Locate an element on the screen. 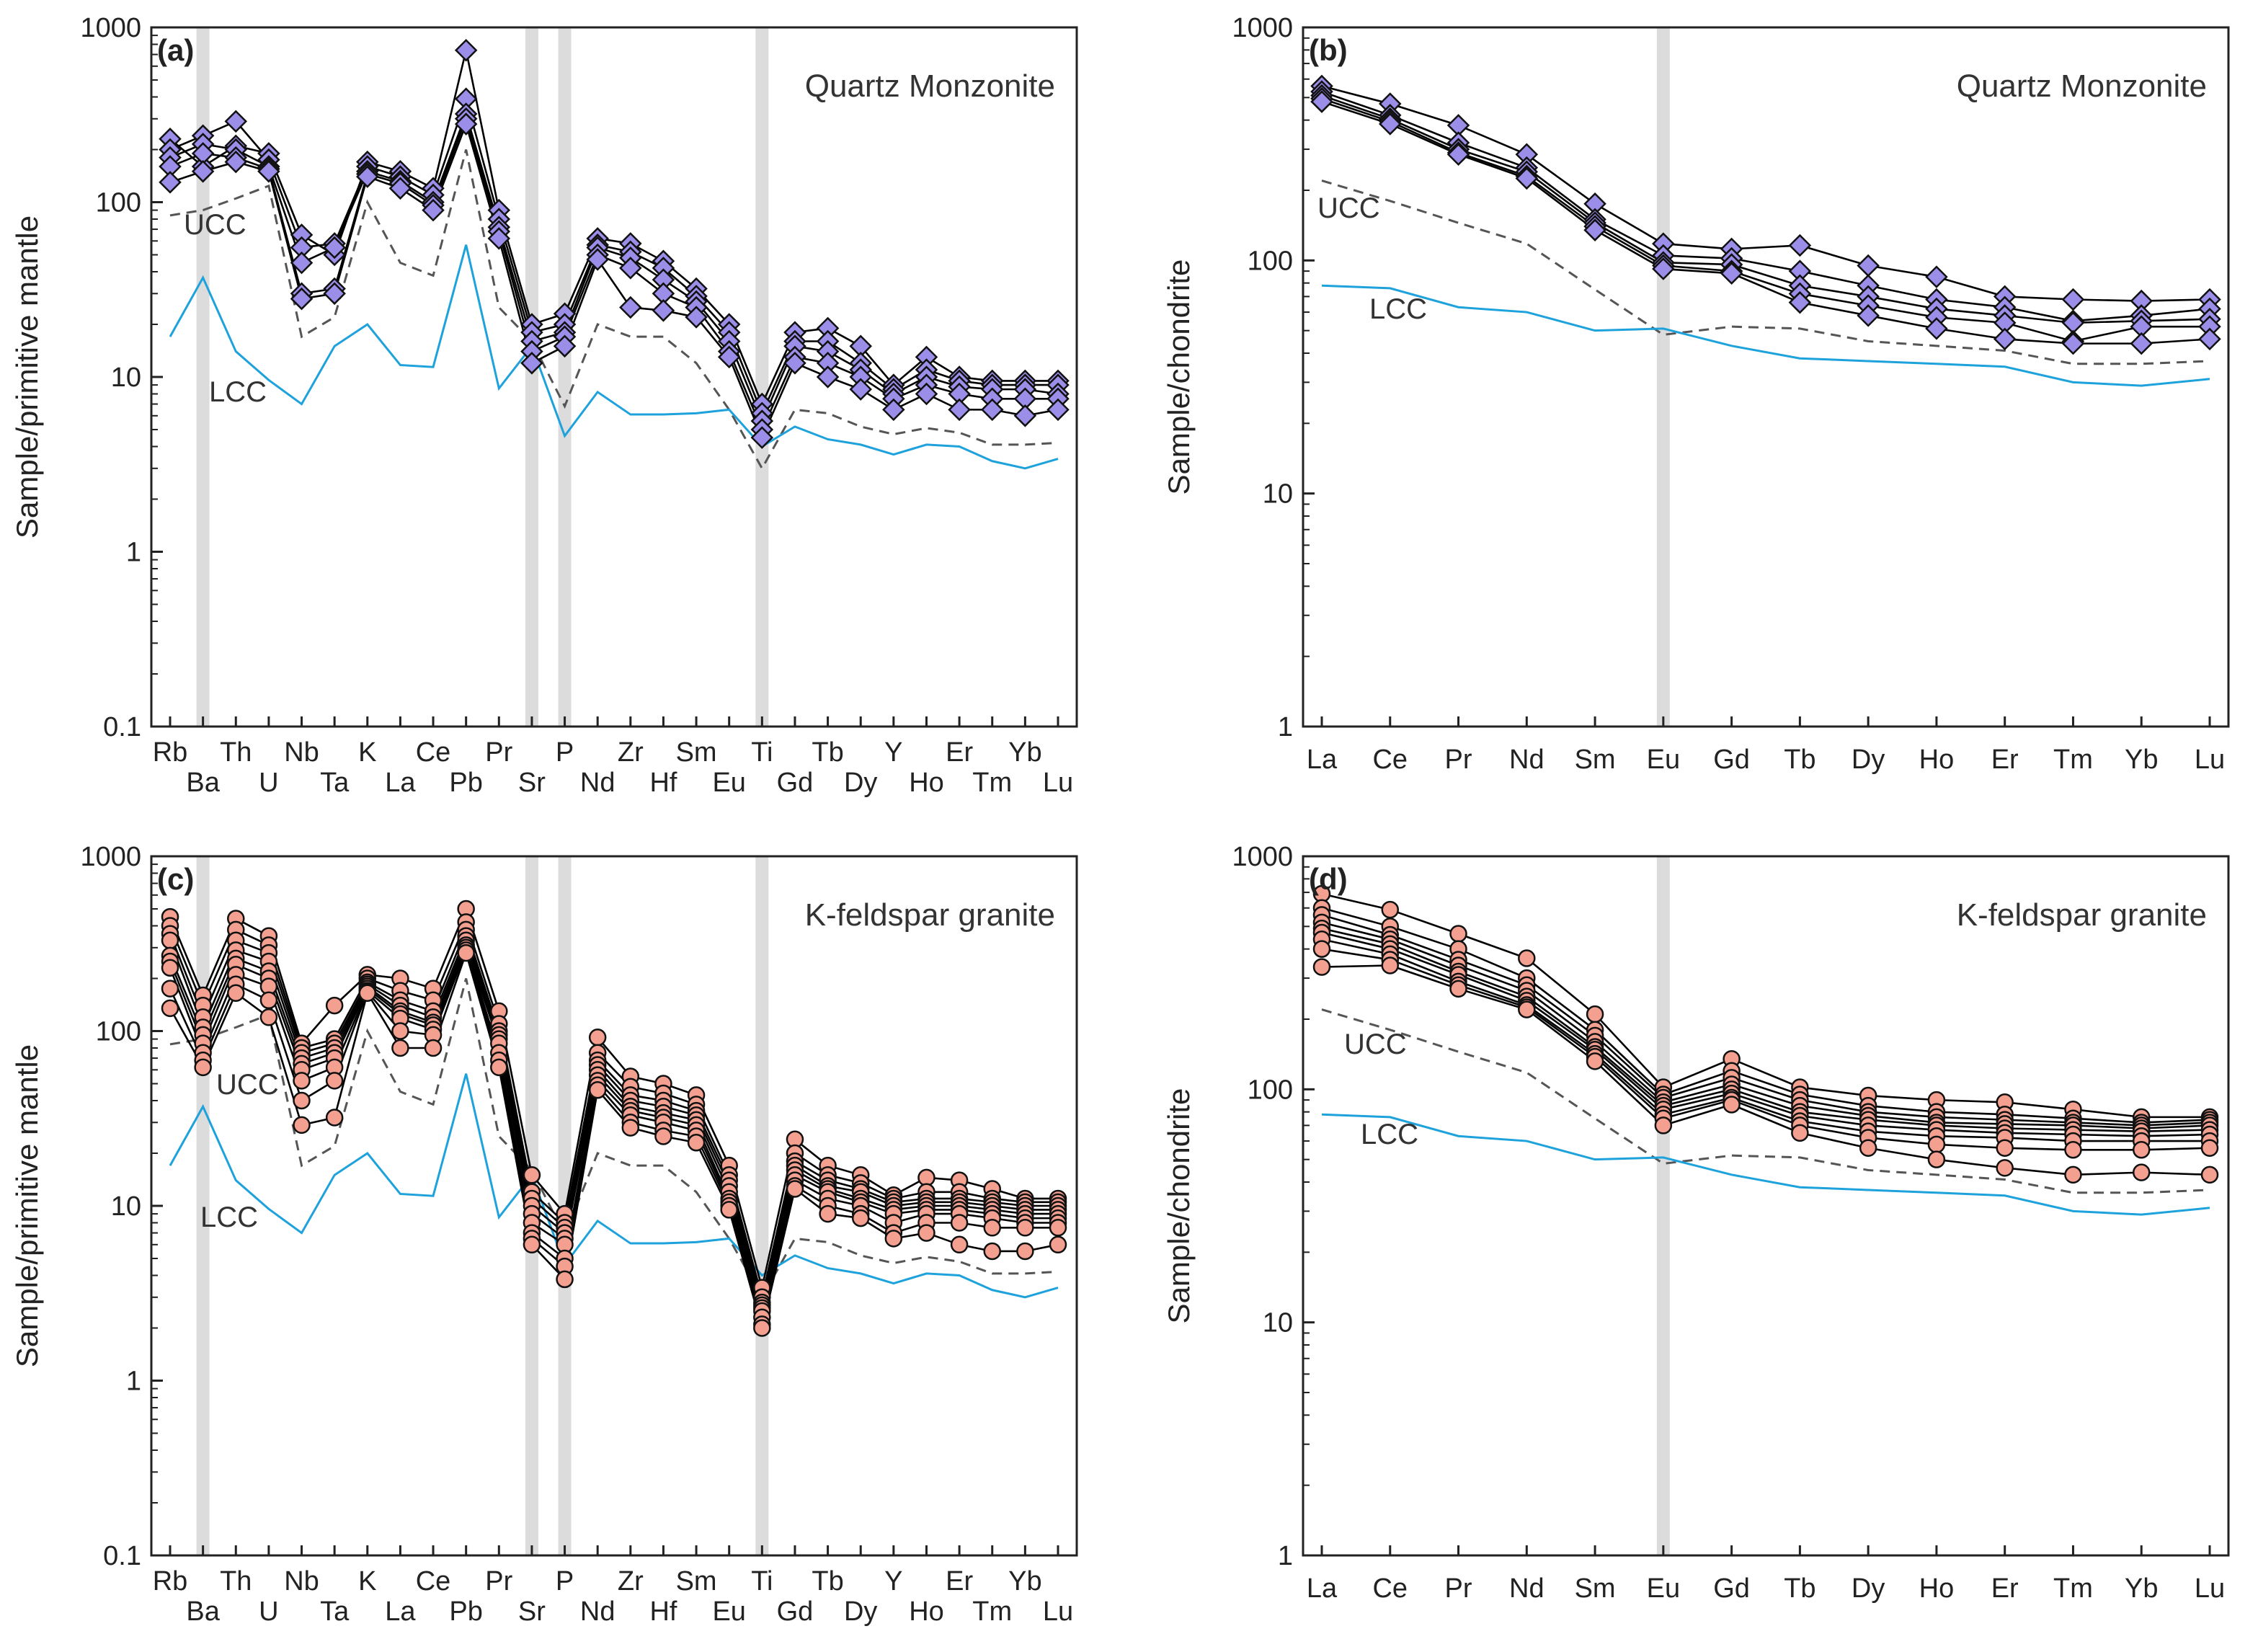 This screenshot has height=1652, width=2258. x-label-er: Er is located at coordinates (2005, 760).